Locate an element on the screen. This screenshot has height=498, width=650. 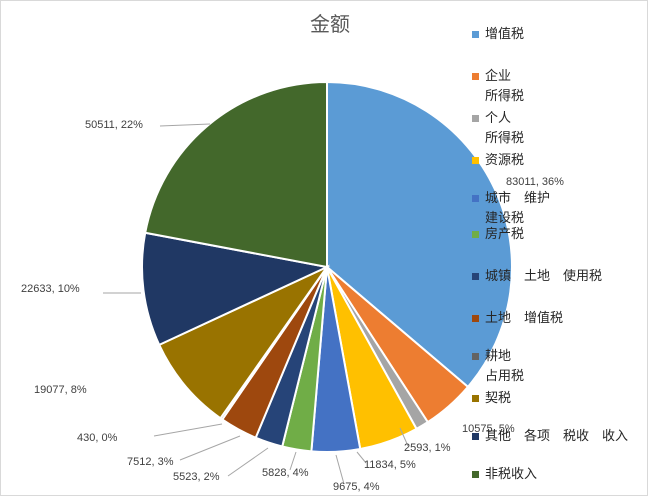
legend-item: 其他 各项 税收 收入 is located at coordinates (550, 436).